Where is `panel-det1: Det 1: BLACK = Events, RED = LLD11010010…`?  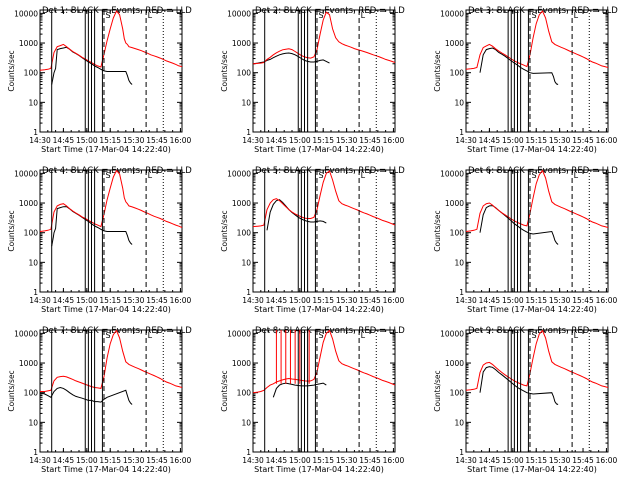 panel-det1: Det 1: BLACK = Events, RED = LLD11010010… is located at coordinates (99, 80).